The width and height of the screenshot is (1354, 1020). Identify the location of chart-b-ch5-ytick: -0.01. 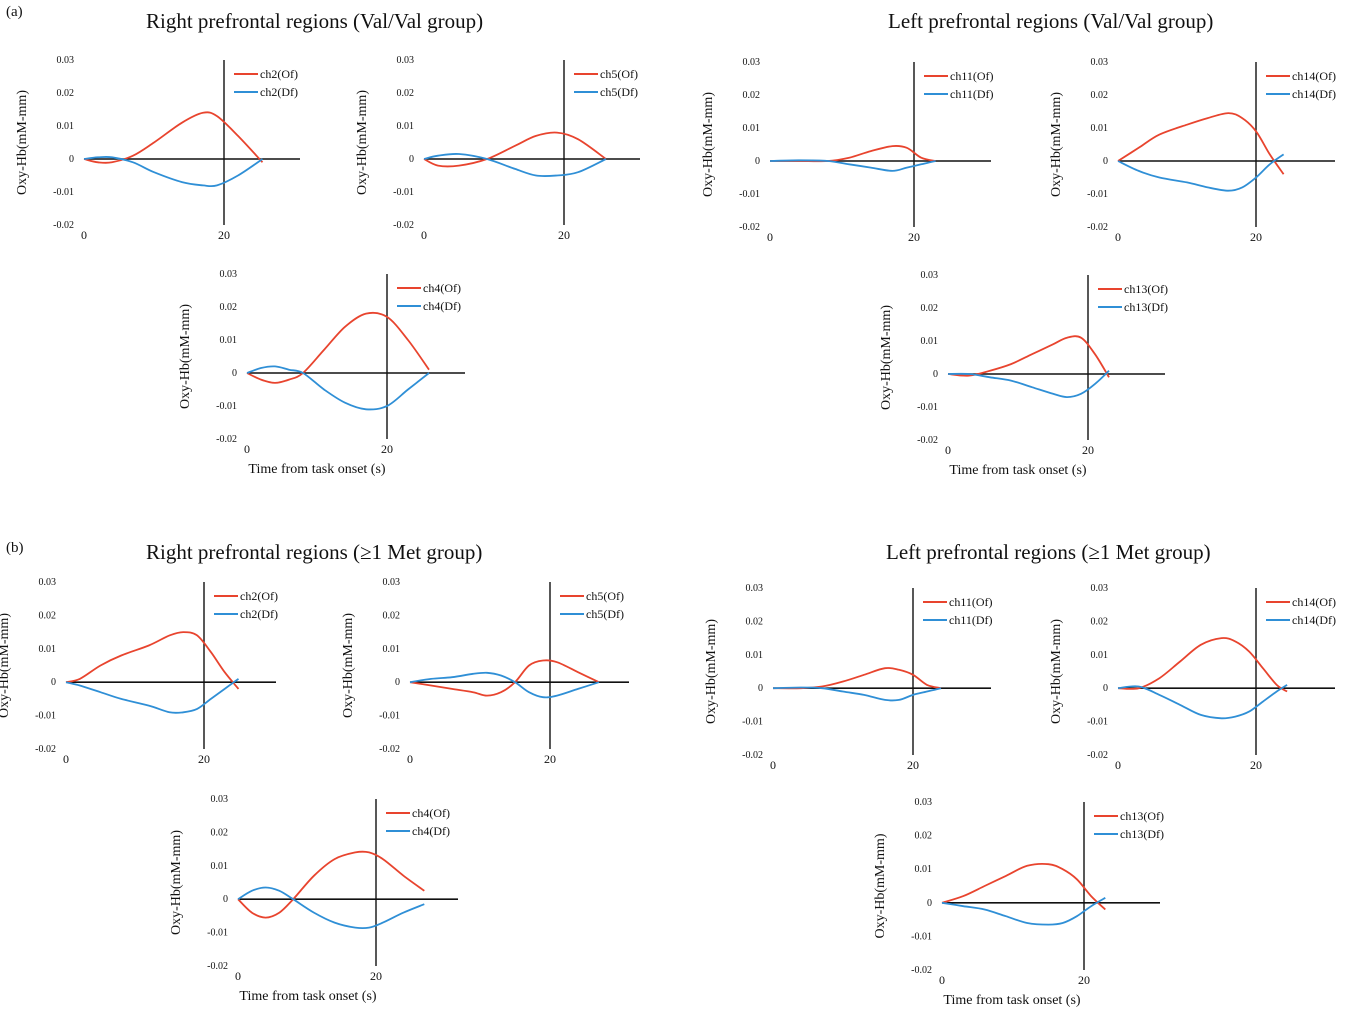
(389, 716).